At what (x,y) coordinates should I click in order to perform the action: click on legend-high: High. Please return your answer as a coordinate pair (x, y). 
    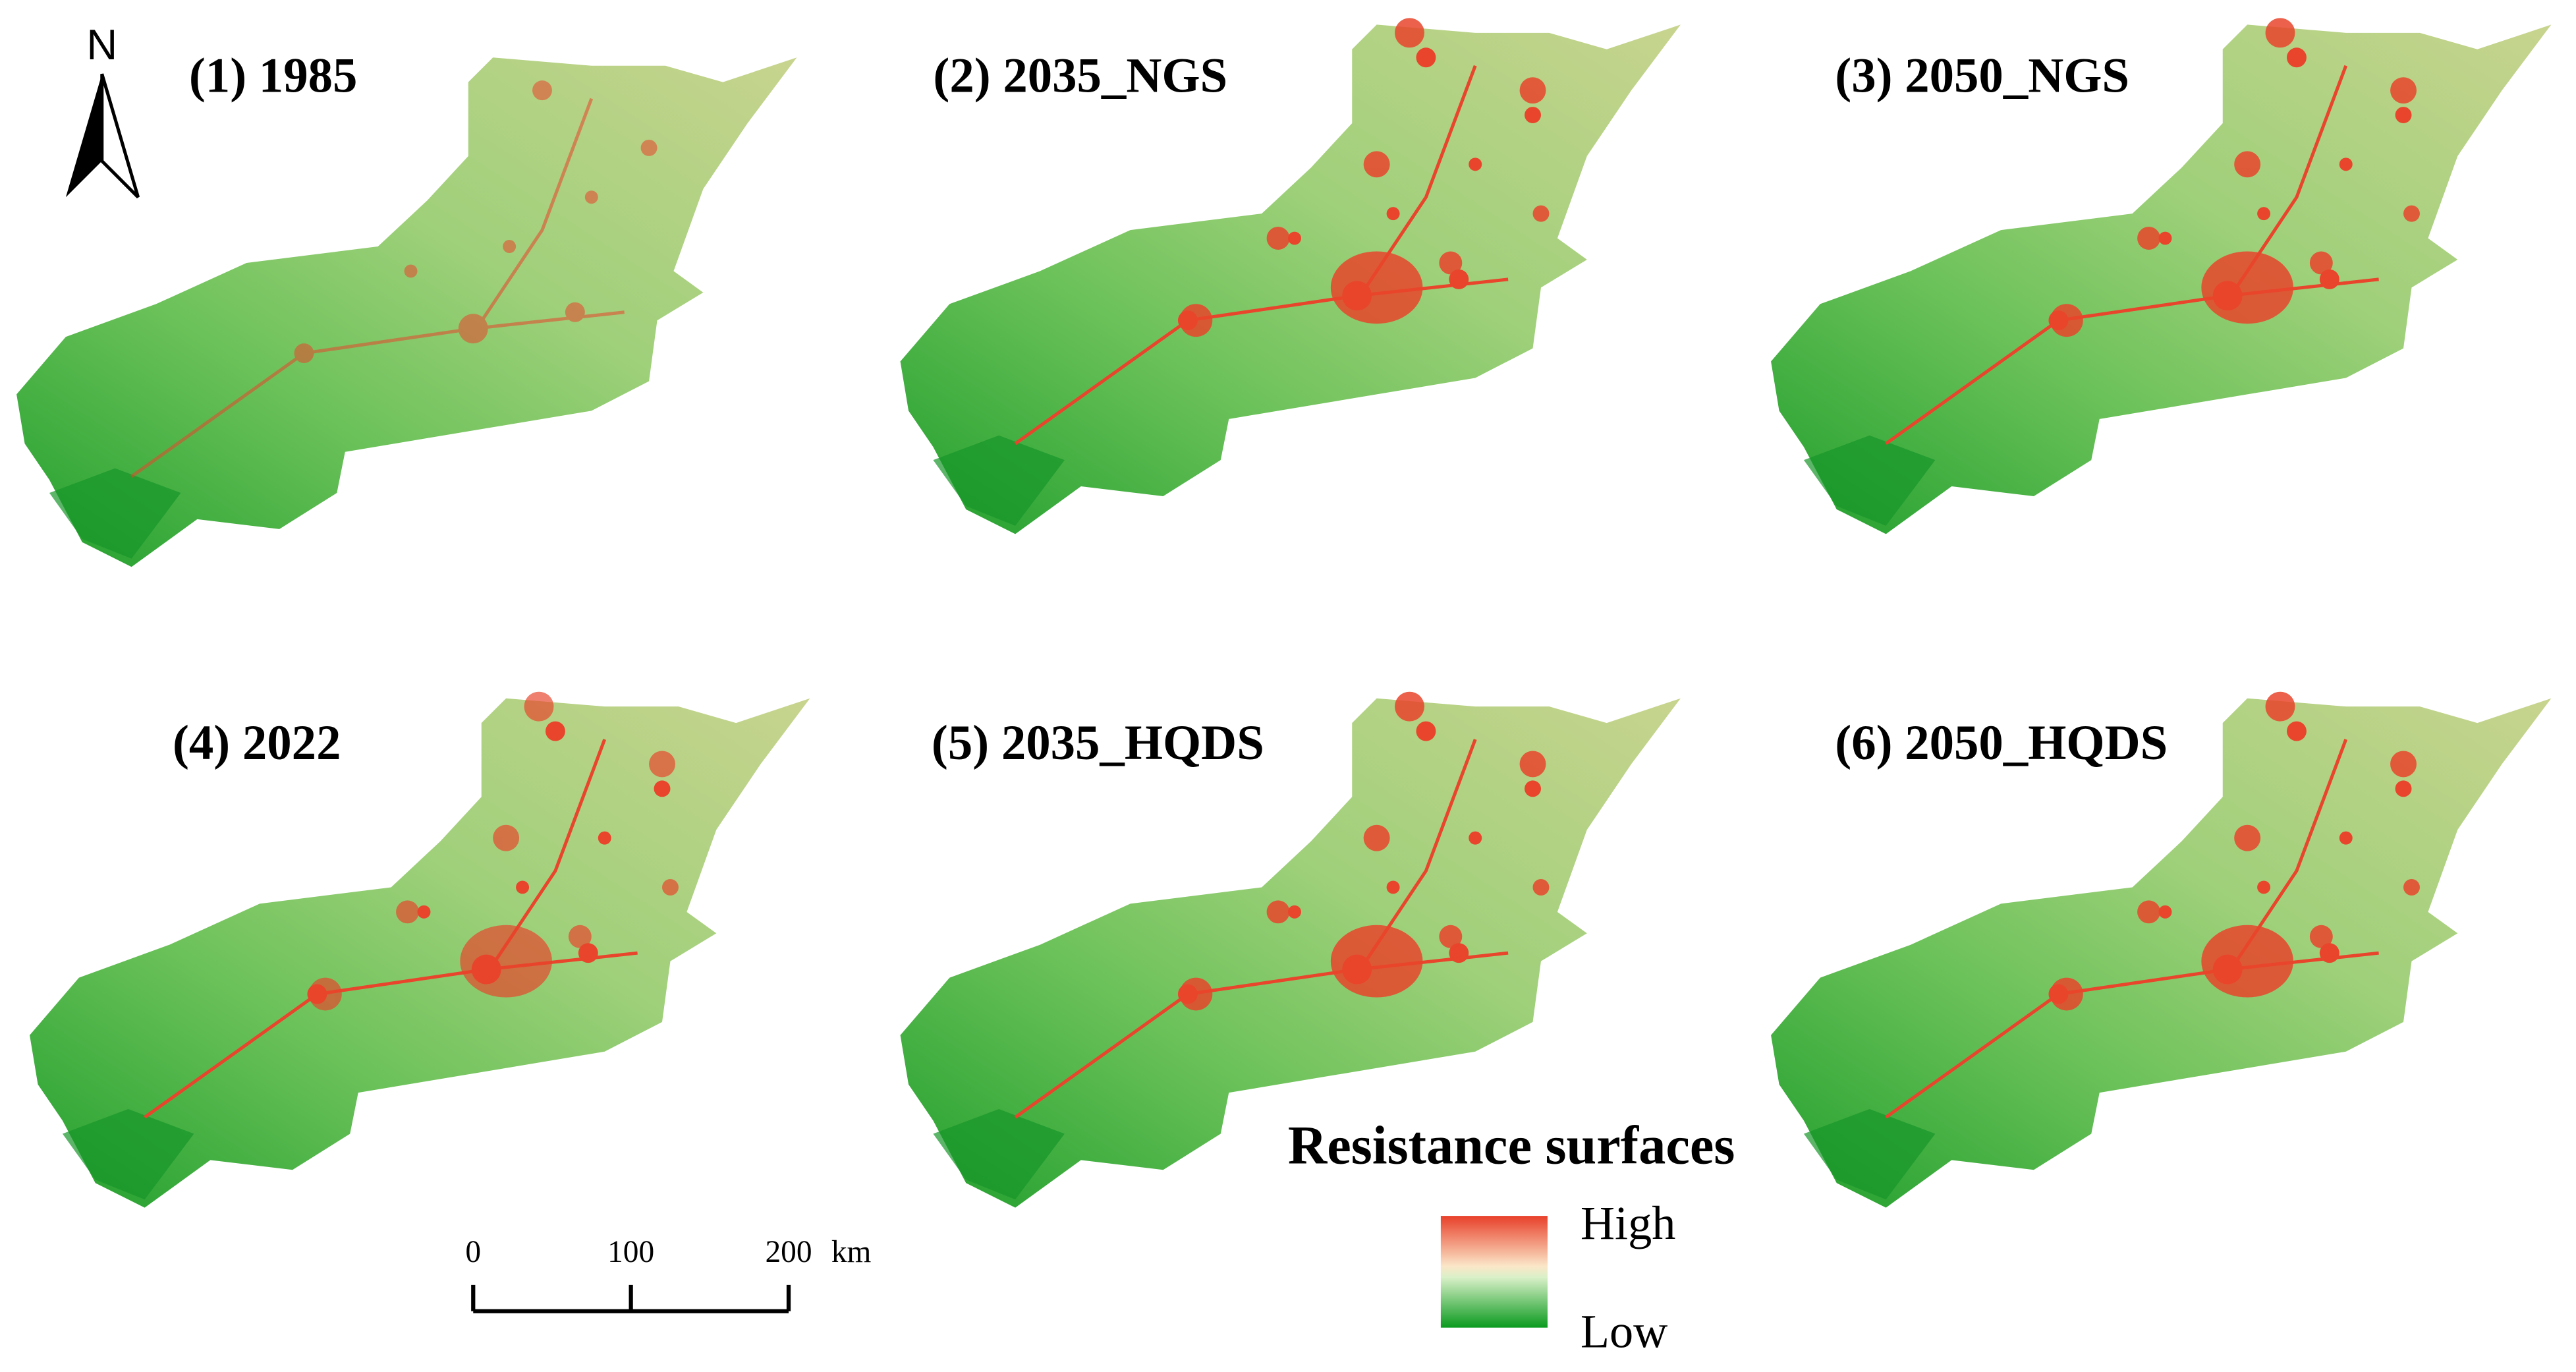
    Looking at the image, I should click on (1628, 1223).